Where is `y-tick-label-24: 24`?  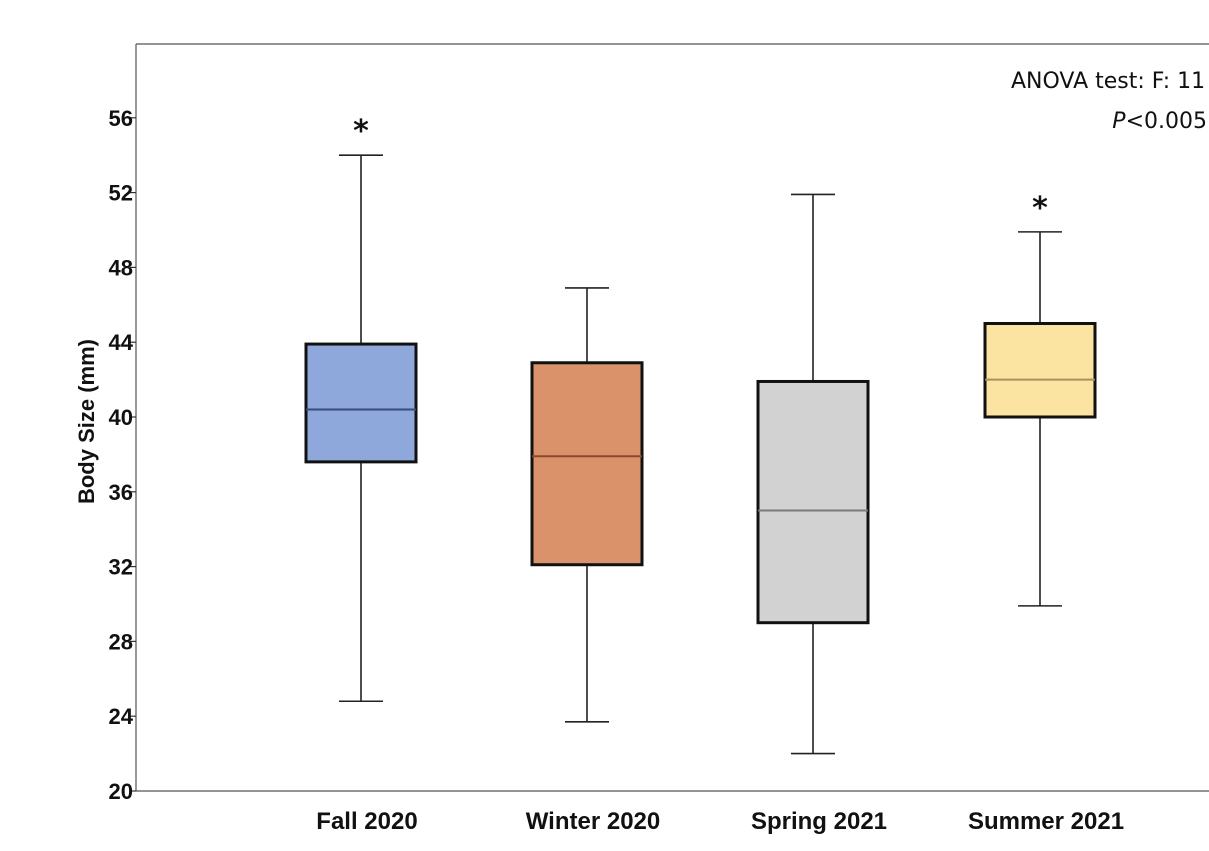
y-tick-label-24: 24 is located at coordinates (121, 716).